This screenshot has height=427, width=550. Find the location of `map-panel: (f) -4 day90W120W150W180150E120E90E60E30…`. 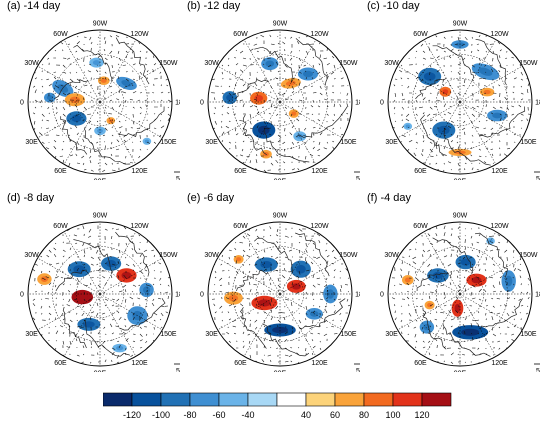

map-panel: (f) -4 day90W120W150W180150E120E90E60E30… is located at coordinates (452, 282).